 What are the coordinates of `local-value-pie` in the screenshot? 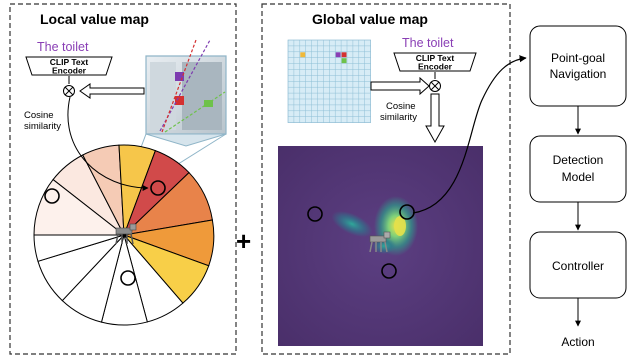 It's located at (124, 235).